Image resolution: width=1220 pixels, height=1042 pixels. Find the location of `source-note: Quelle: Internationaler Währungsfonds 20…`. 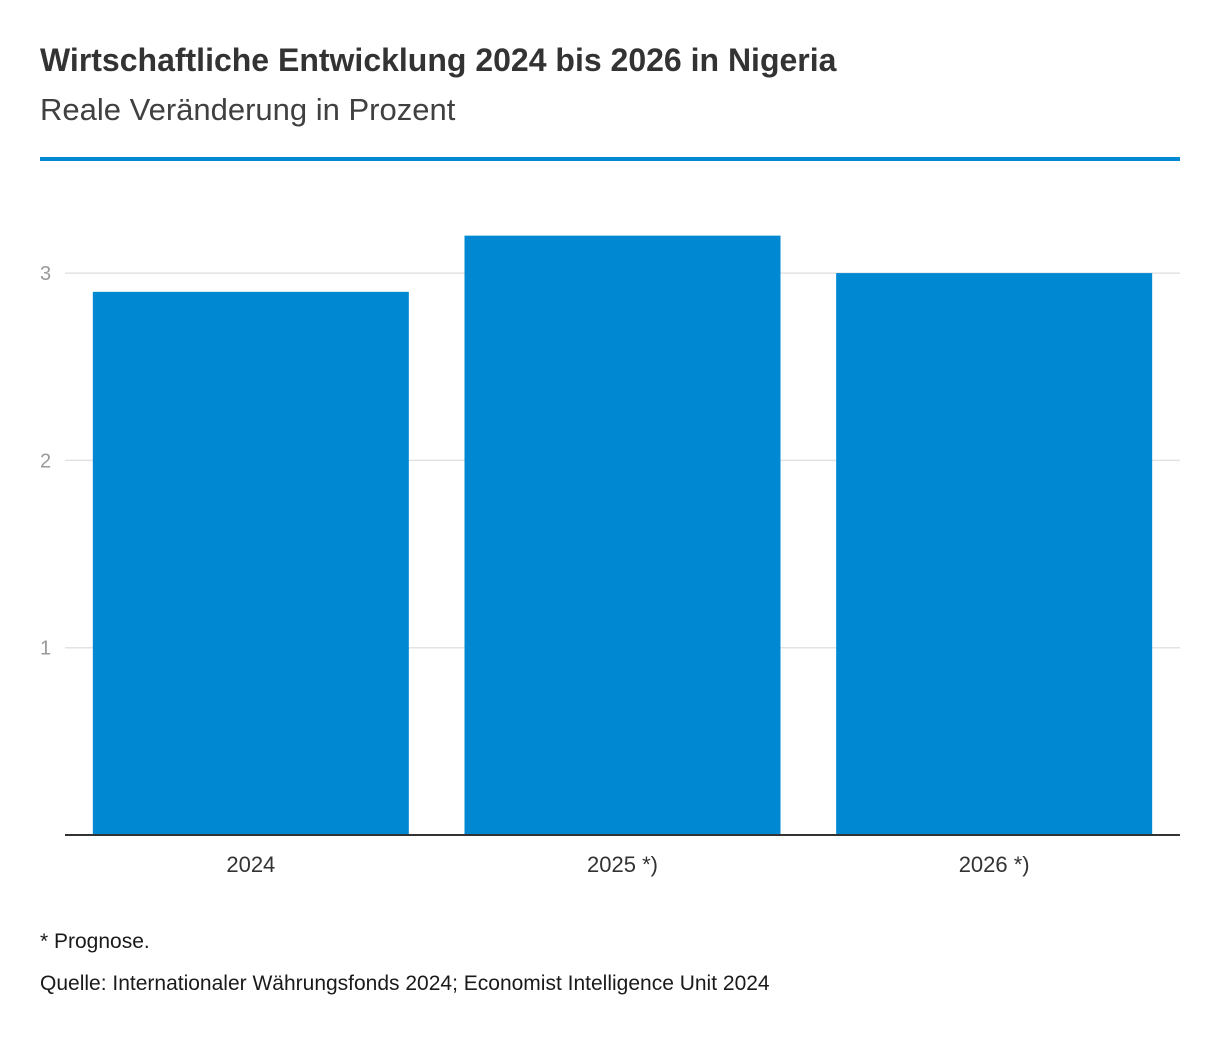

source-note: Quelle: Internationaler Währungsfonds 20… is located at coordinates (405, 983).